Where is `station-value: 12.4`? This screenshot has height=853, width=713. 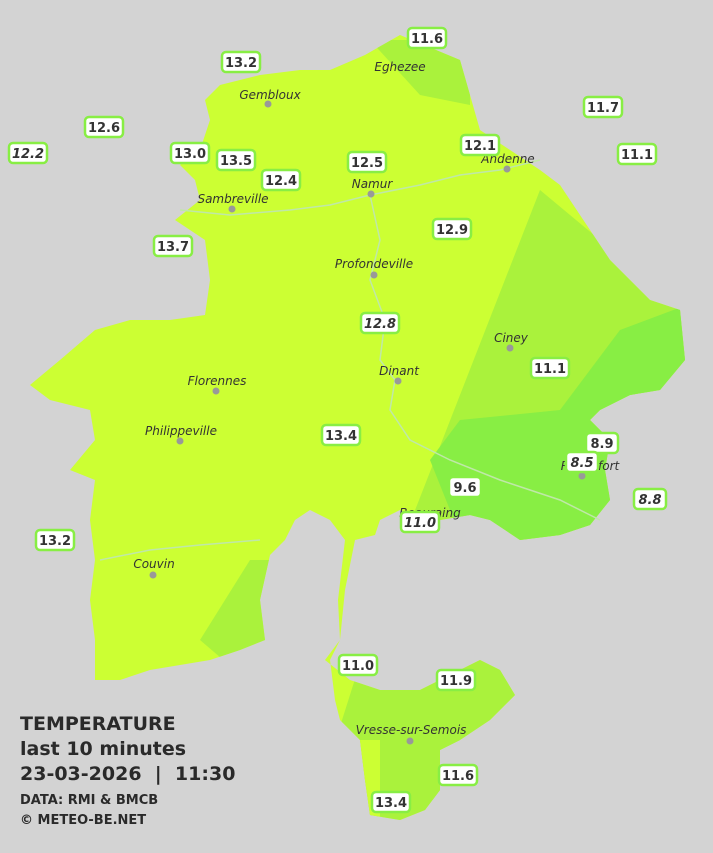
station-value: 12.4 is located at coordinates (281, 181).